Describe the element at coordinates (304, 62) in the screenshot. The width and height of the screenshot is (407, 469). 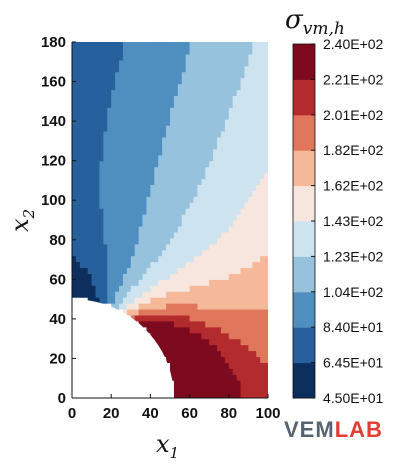
I see `colorbar-swatch` at that location.